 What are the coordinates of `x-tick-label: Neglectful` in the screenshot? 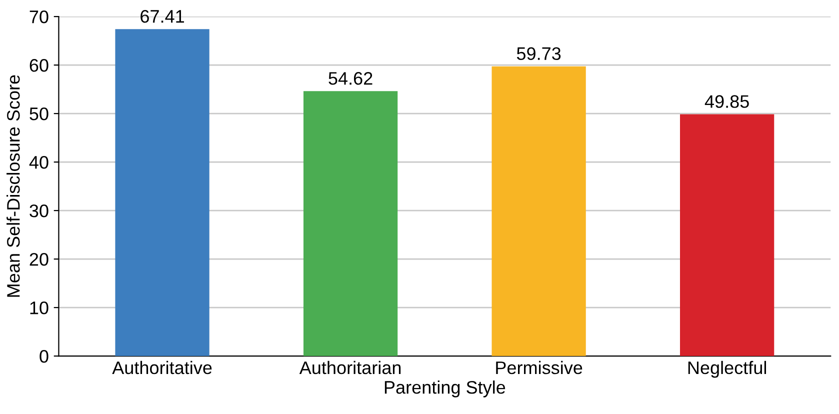 It's located at (727, 369).